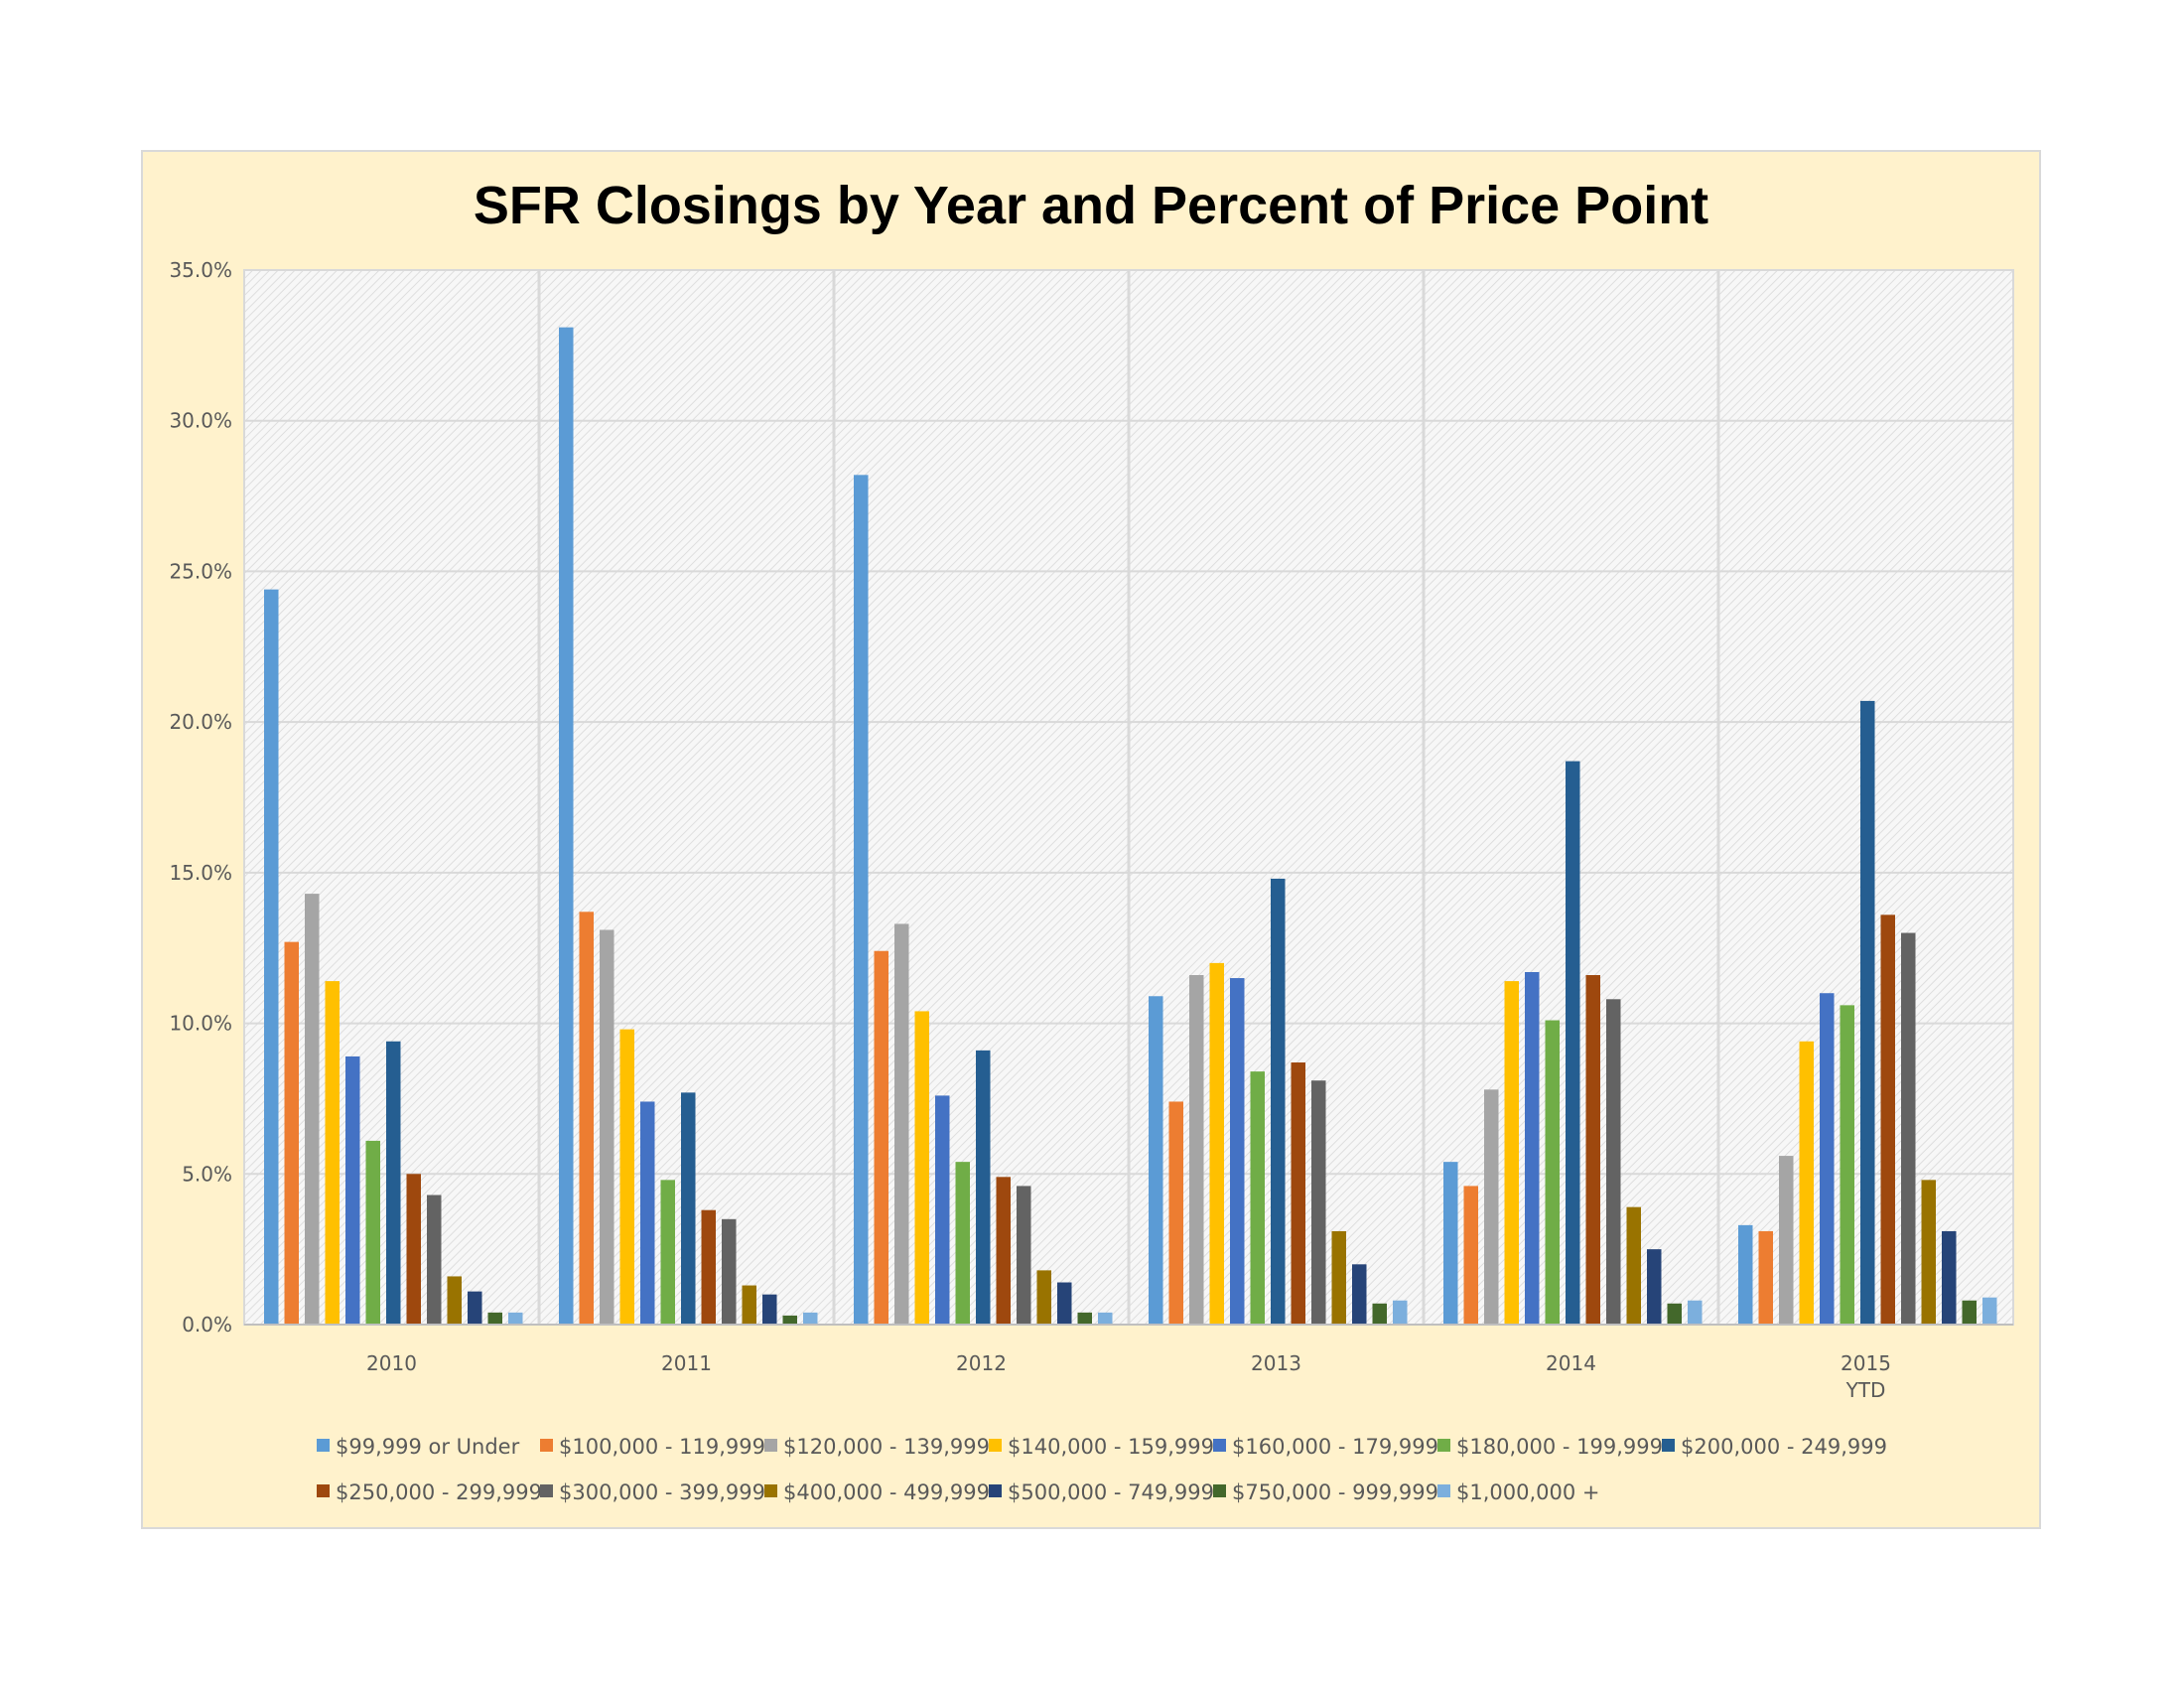  Describe the element at coordinates (981, 1363) in the screenshot. I see `x-tick-label: 2012` at that location.